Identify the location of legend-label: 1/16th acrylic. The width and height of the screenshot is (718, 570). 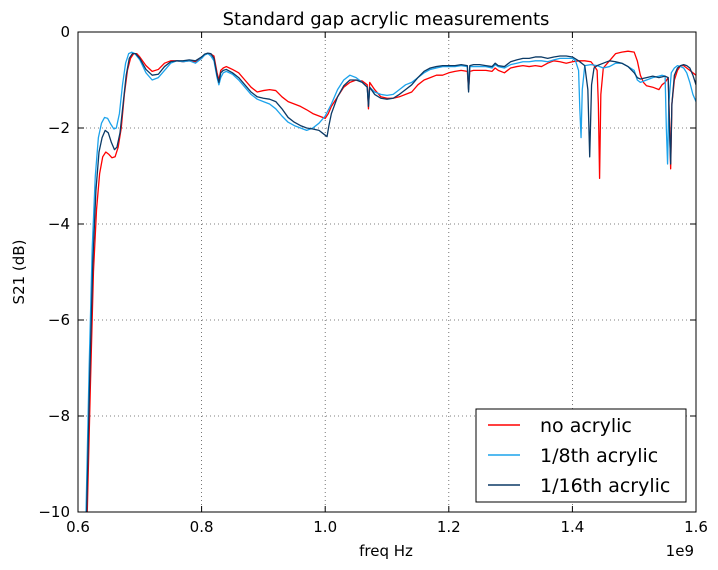
(605, 486).